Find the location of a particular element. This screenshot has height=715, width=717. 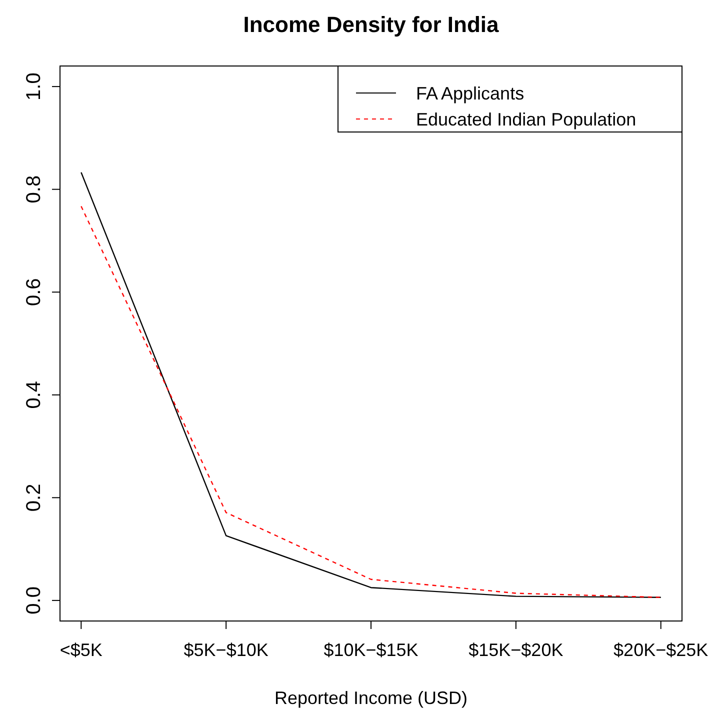

y-tick-label: 0.8 is located at coordinates (34, 189).